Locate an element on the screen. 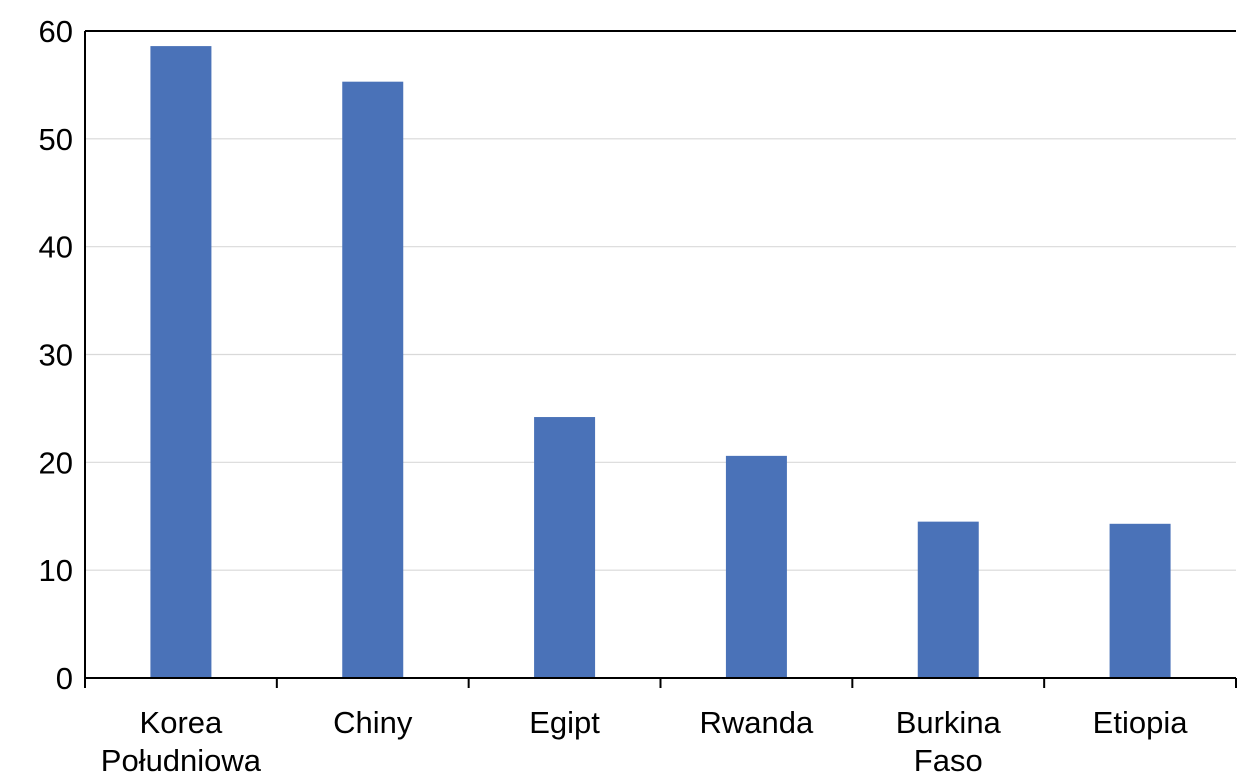 This screenshot has height=778, width=1238. y-tick-label: 20 is located at coordinates (56, 462).